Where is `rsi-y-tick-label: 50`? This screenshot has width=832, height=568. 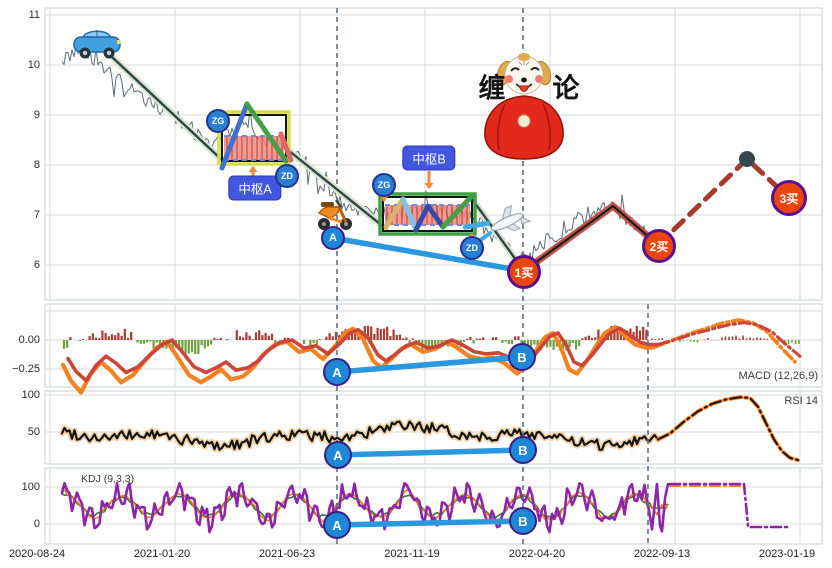 rsi-y-tick-label: 50 is located at coordinates (33, 432).